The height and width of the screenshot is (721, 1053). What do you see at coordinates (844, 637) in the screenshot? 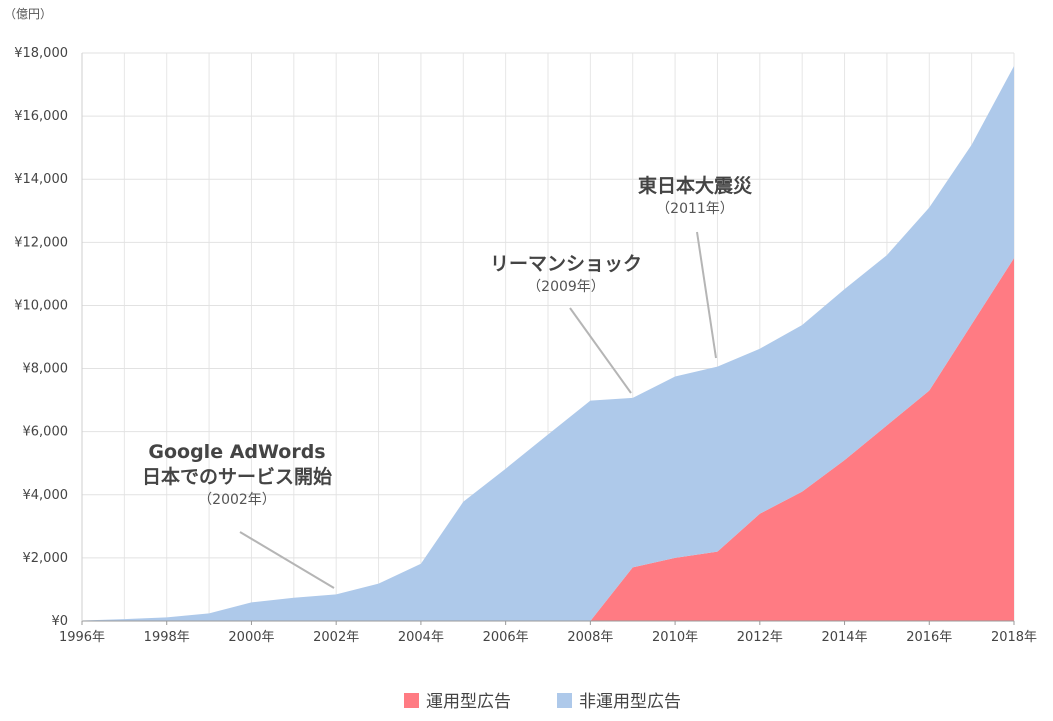
I see `x-tick-label: 2014年` at bounding box center [844, 637].